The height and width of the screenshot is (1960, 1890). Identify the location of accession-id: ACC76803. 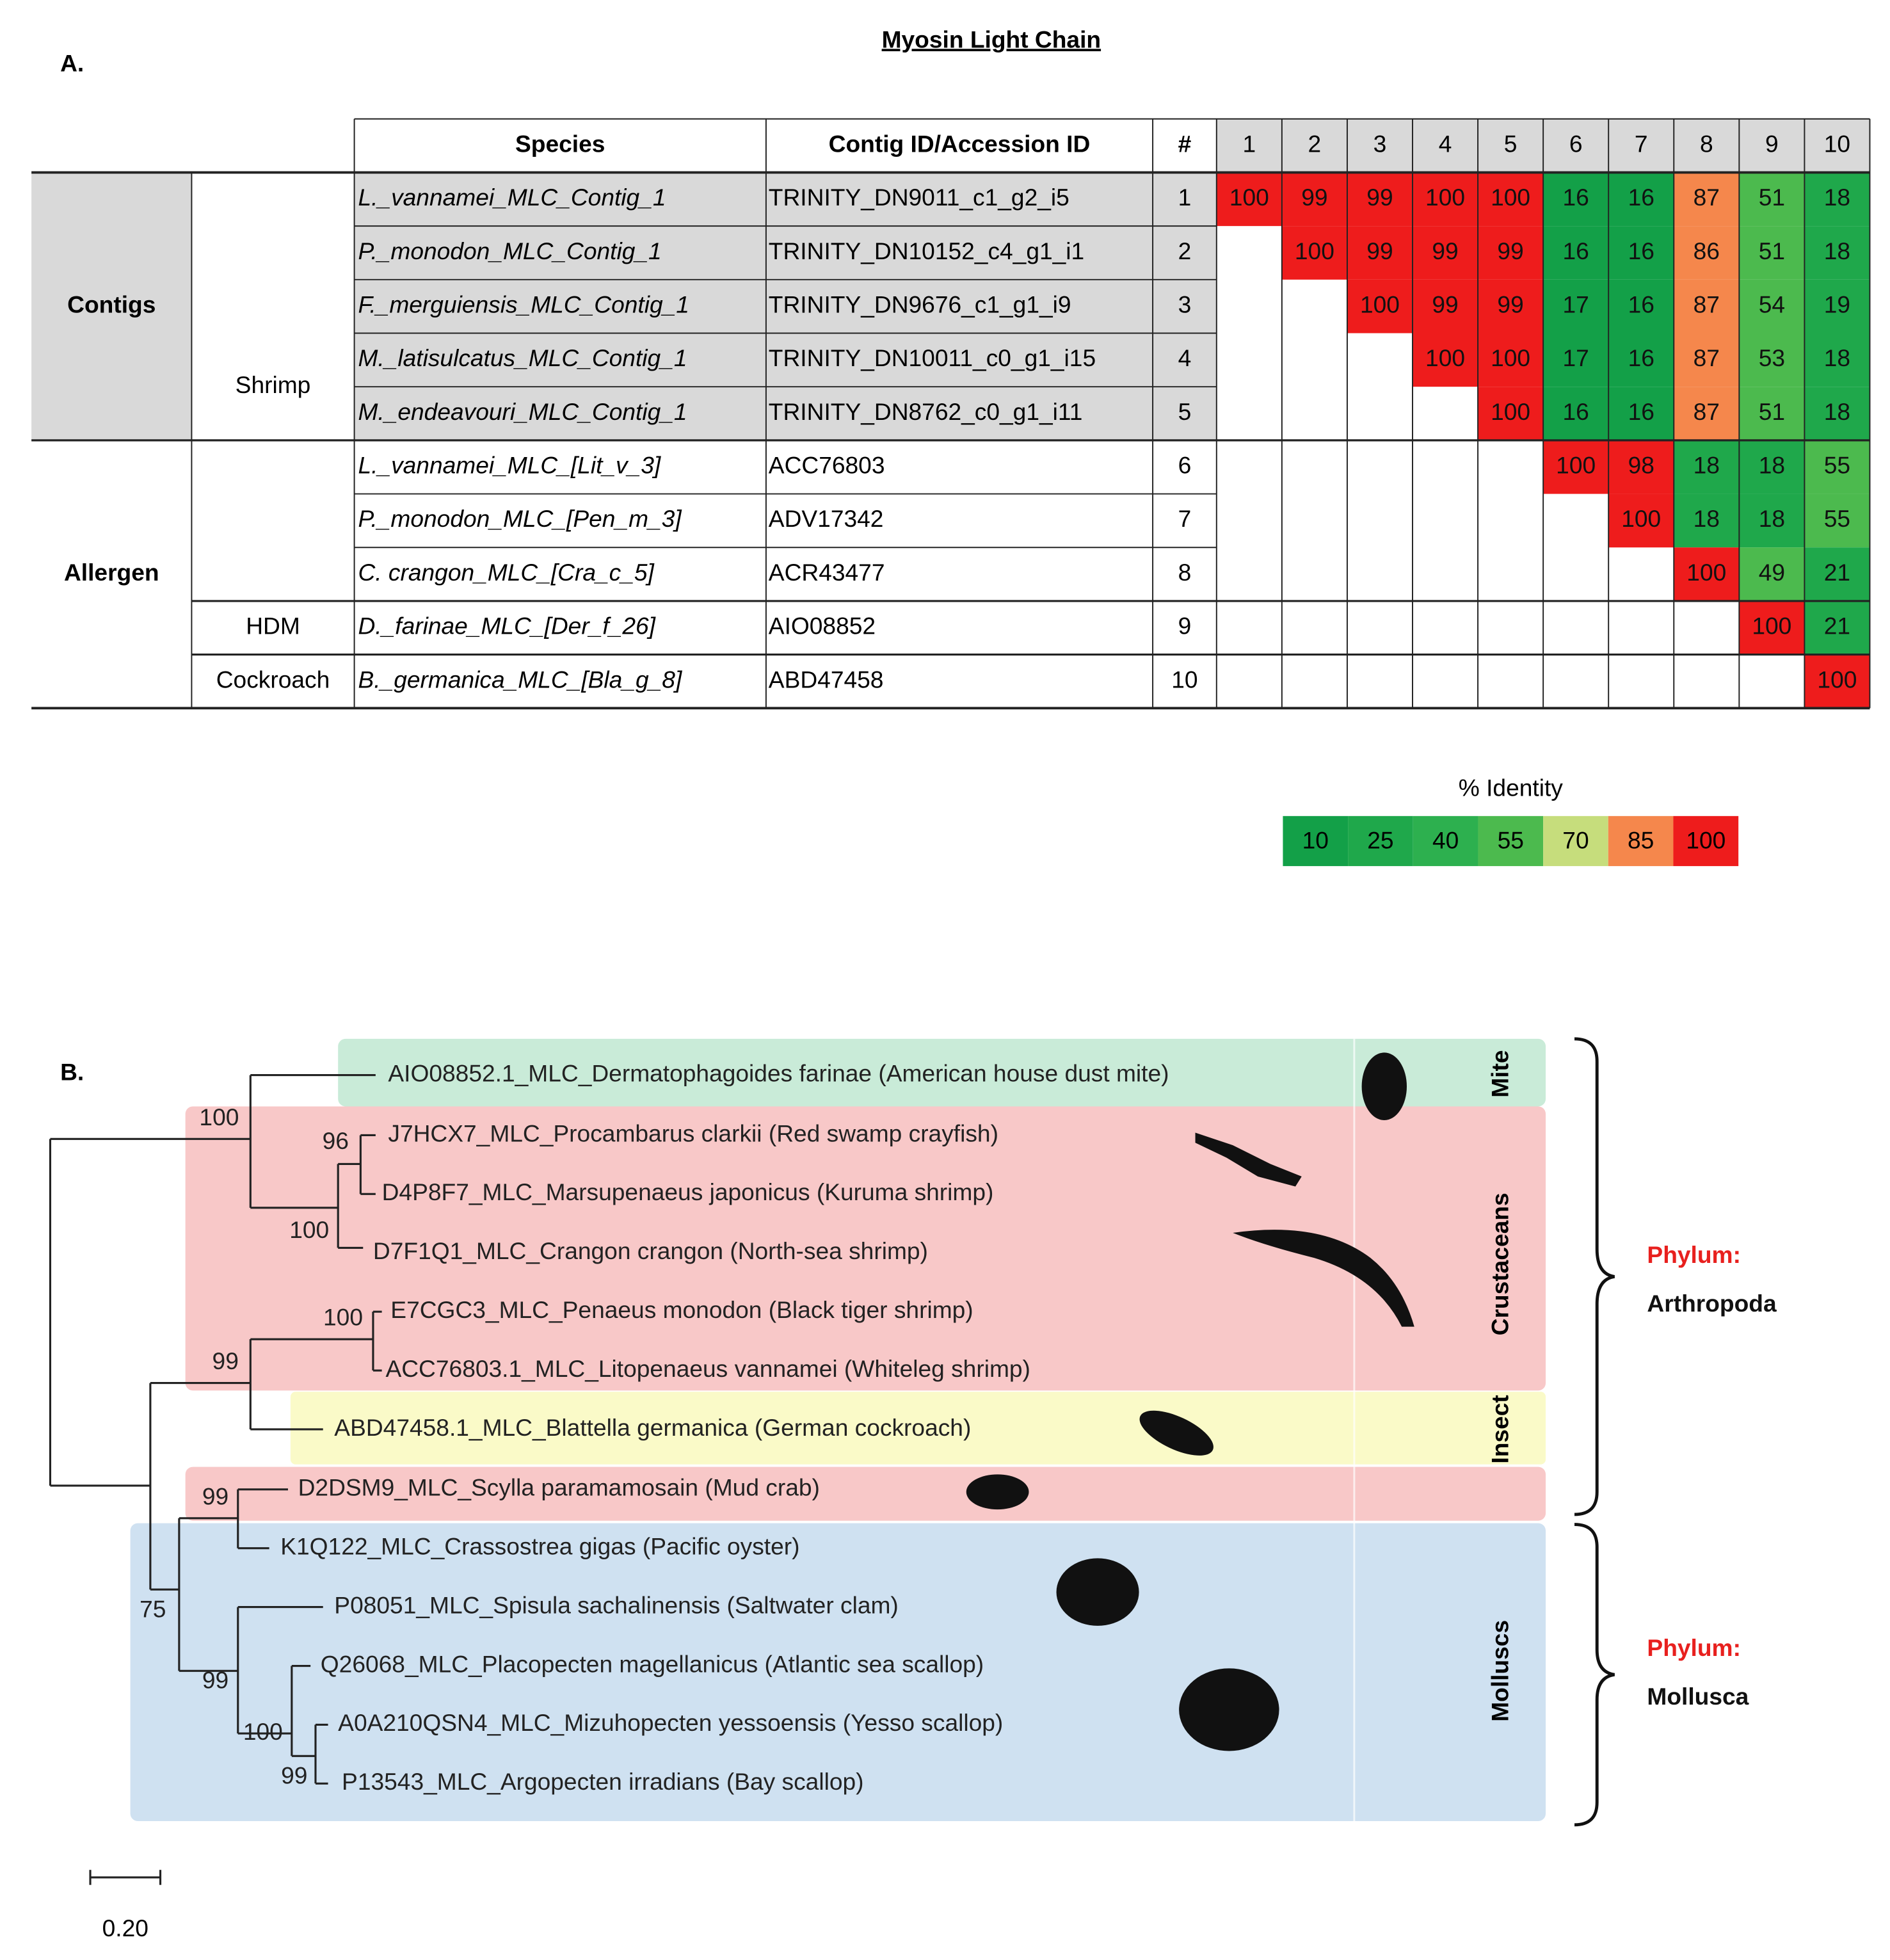
(827, 465).